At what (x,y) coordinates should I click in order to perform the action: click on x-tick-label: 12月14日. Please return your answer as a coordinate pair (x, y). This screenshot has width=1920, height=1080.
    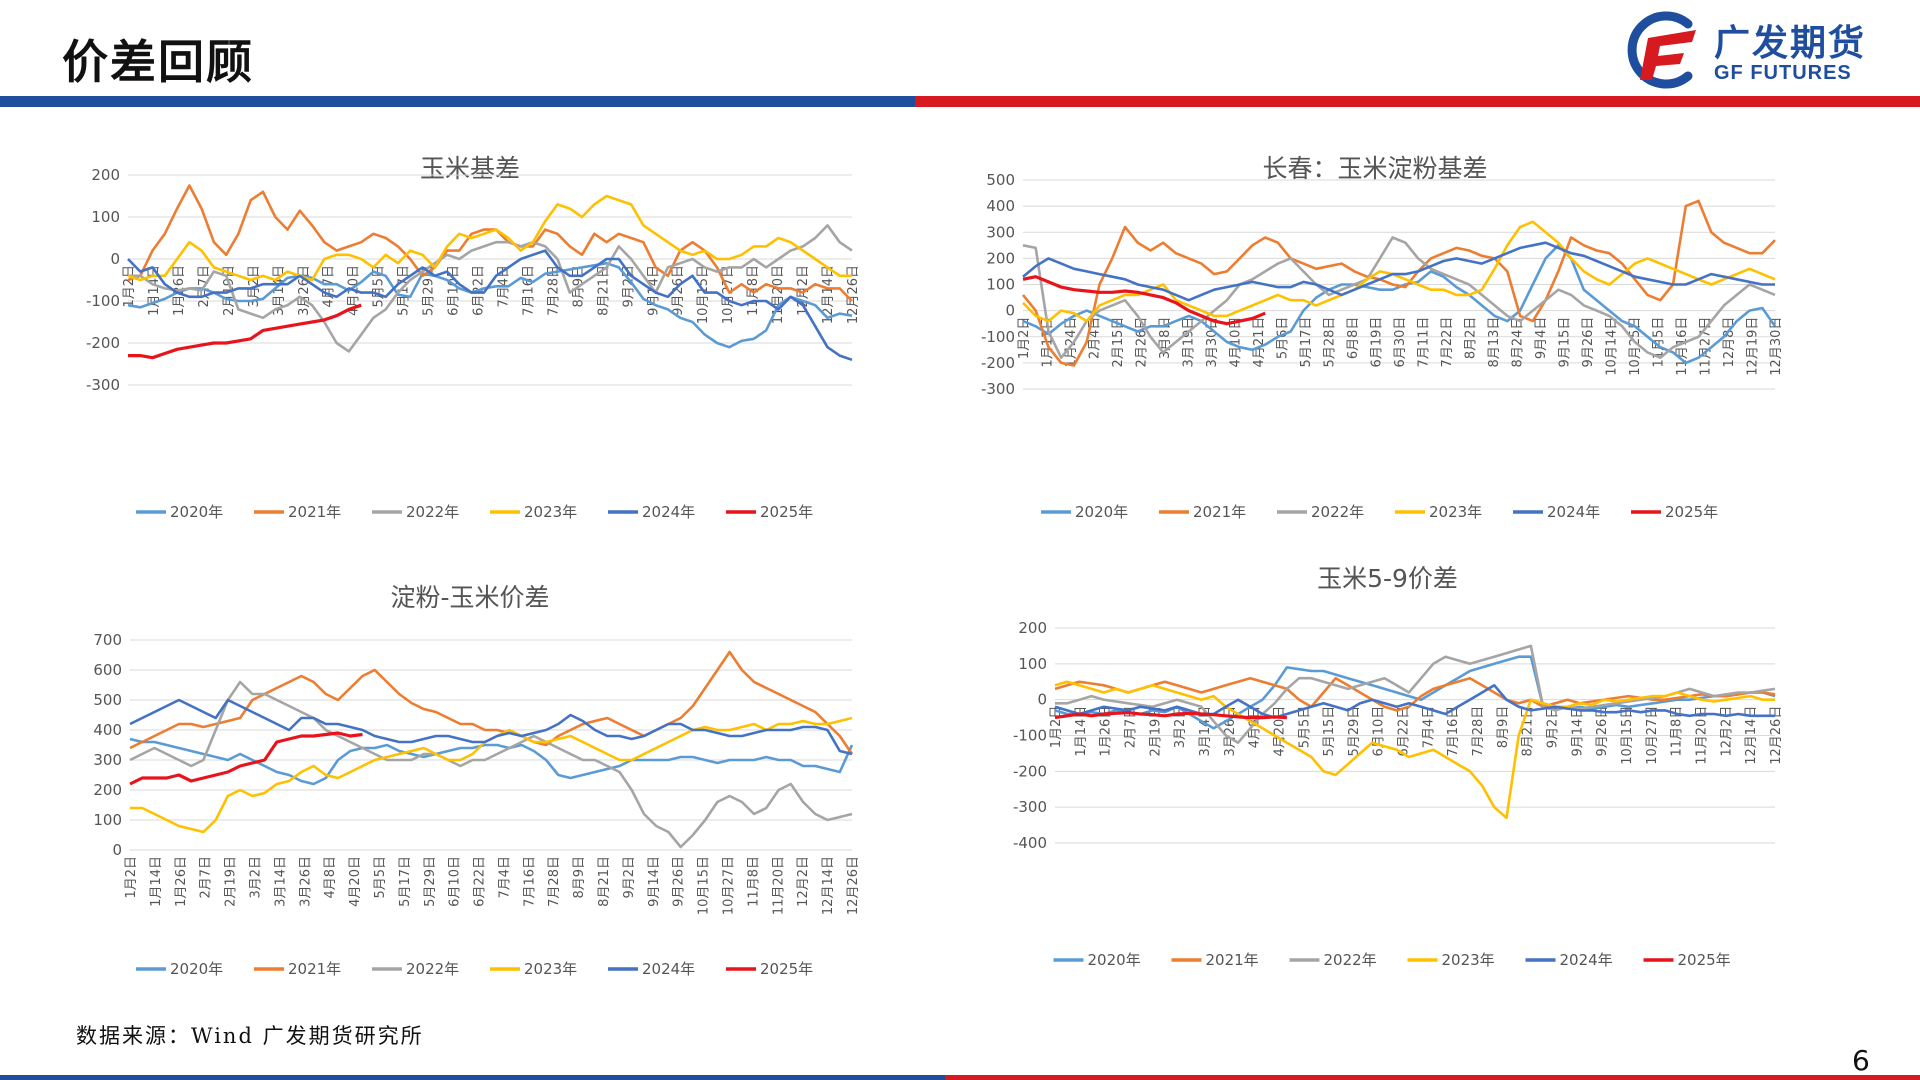
    Looking at the image, I should click on (828, 885).